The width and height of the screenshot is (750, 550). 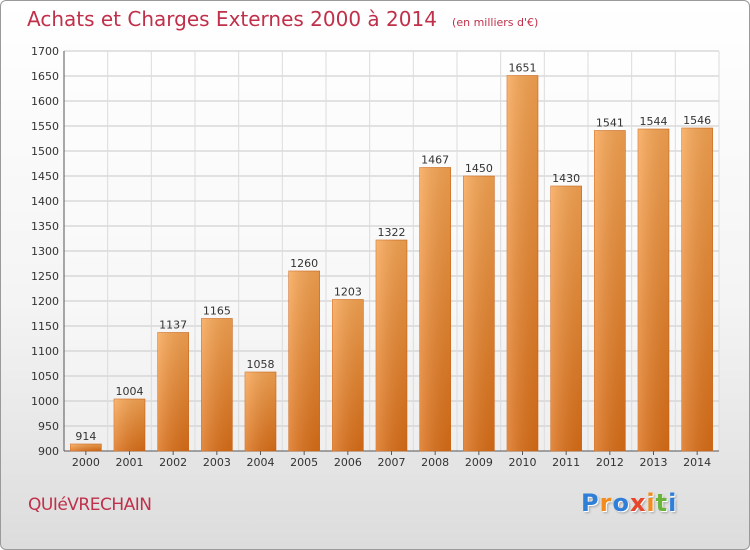 What do you see at coordinates (45, 76) in the screenshot?
I see `y-tick-label: 1650` at bounding box center [45, 76].